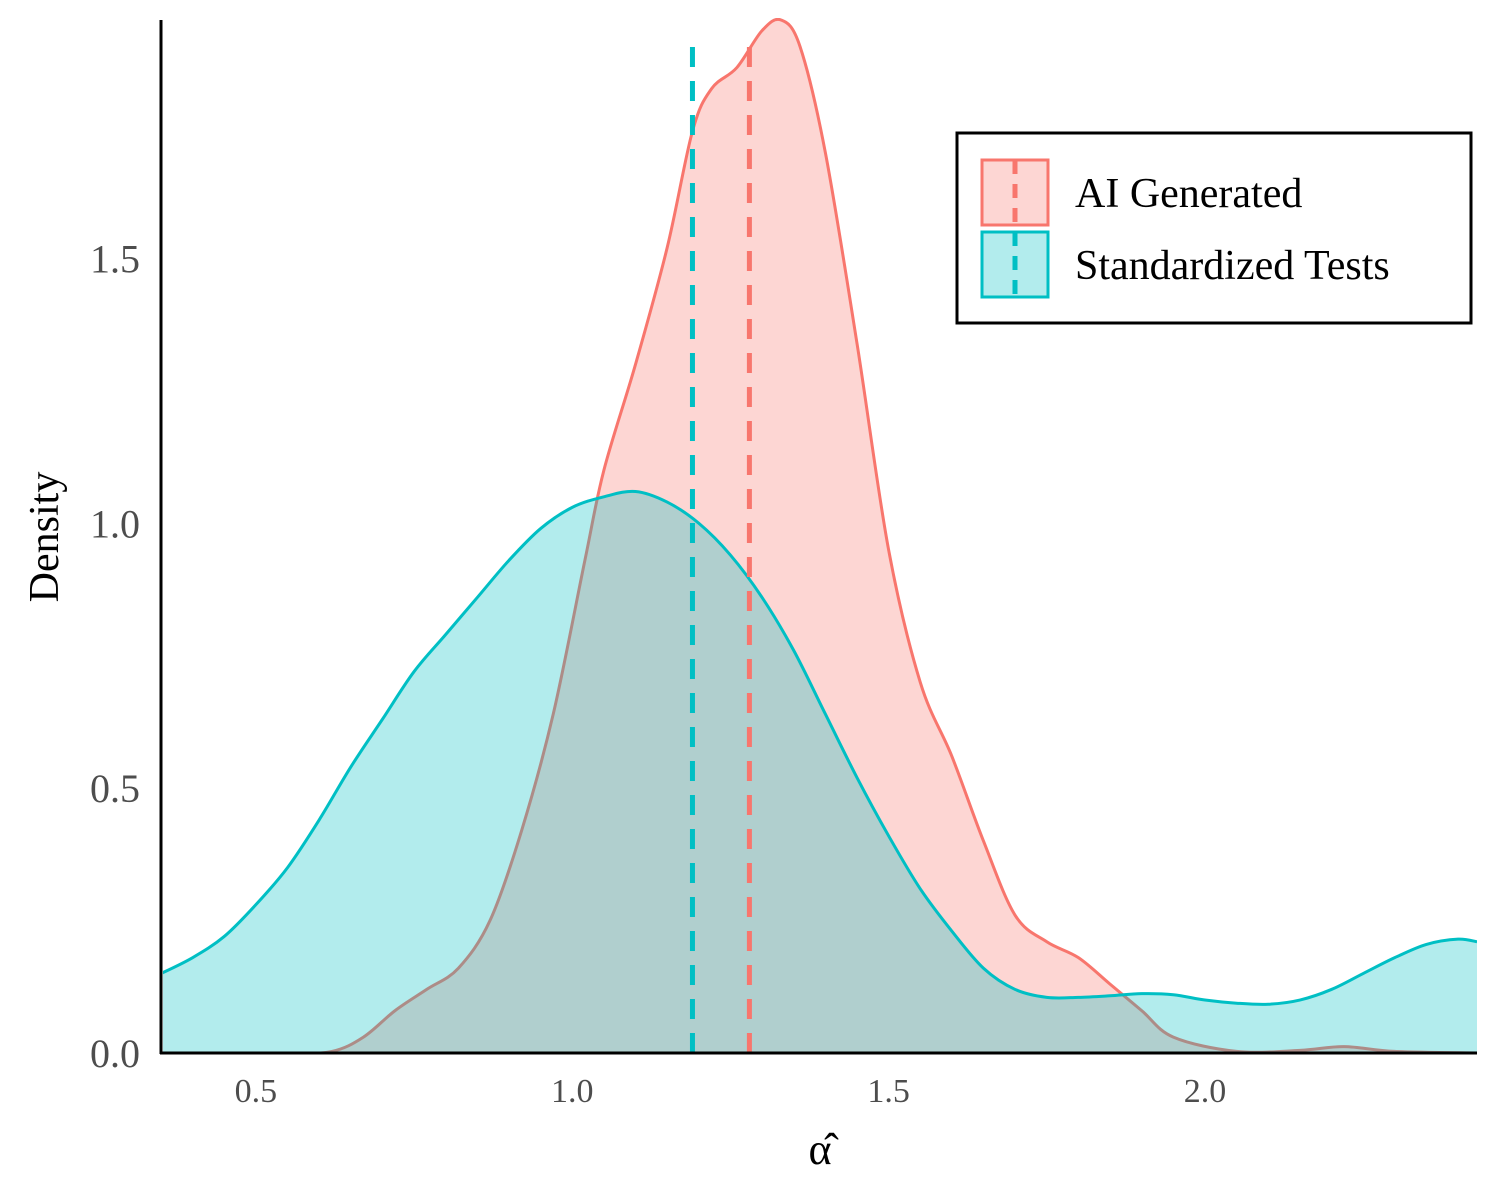  What do you see at coordinates (1232, 266) in the screenshot?
I see `legend-label-standardized-tests: Standardized Tests` at bounding box center [1232, 266].